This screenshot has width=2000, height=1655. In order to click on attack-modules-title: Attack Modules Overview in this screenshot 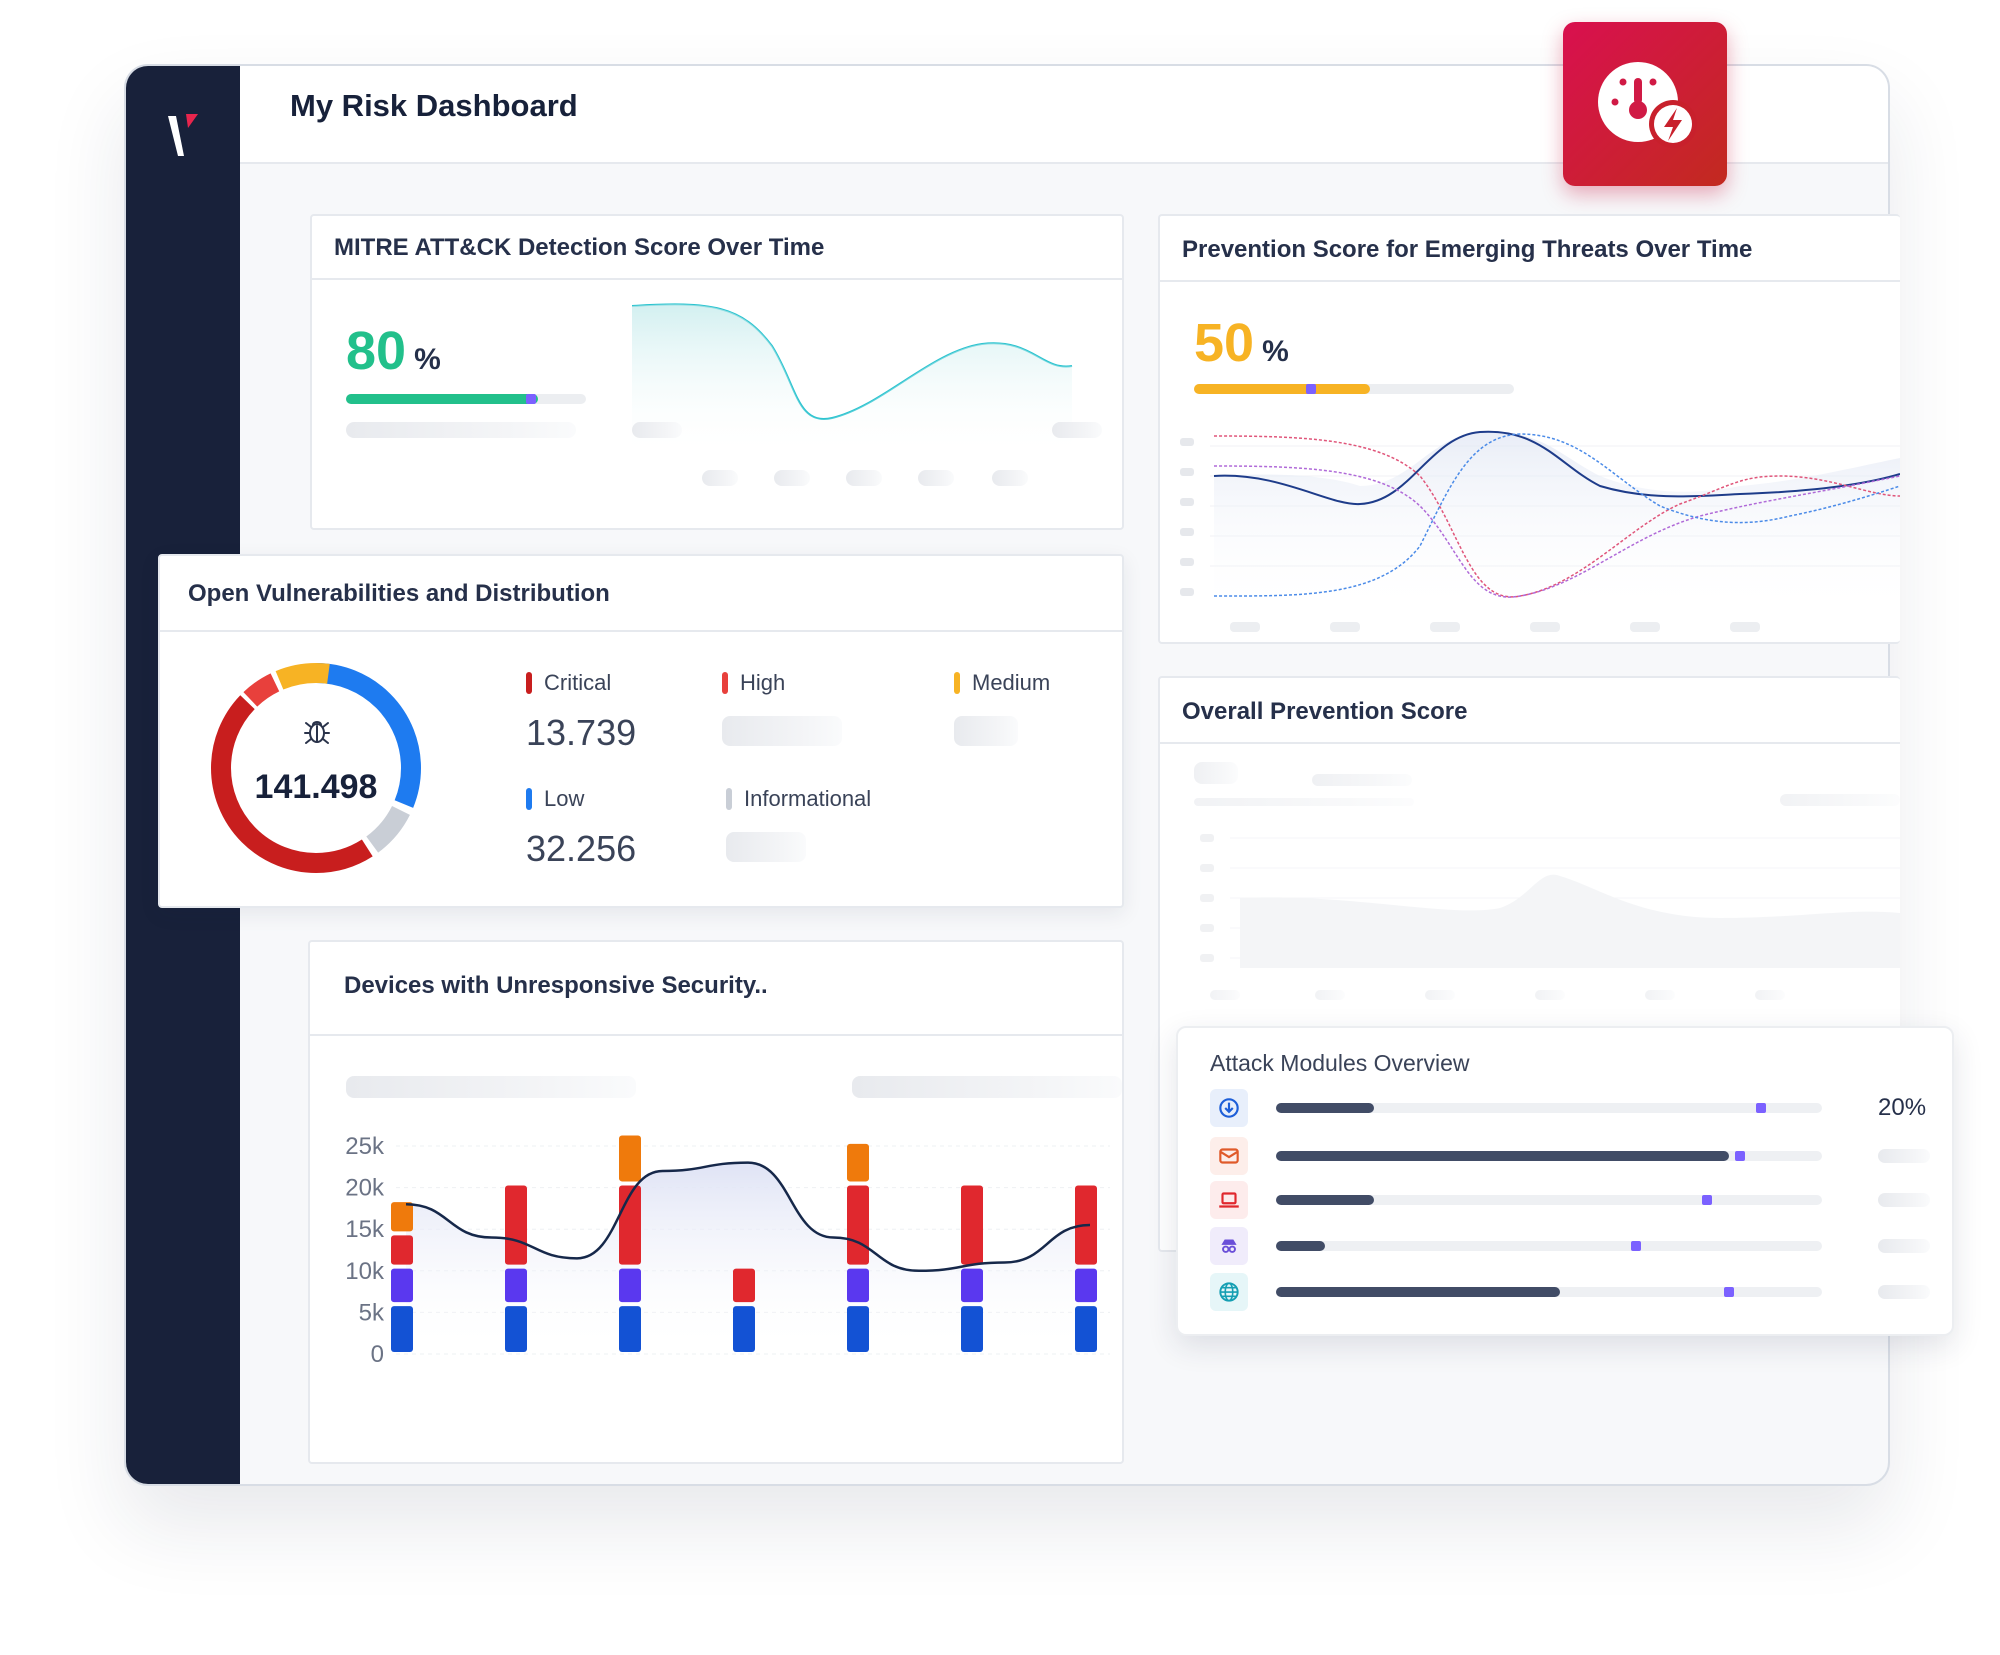, I will do `click(1340, 1063)`.